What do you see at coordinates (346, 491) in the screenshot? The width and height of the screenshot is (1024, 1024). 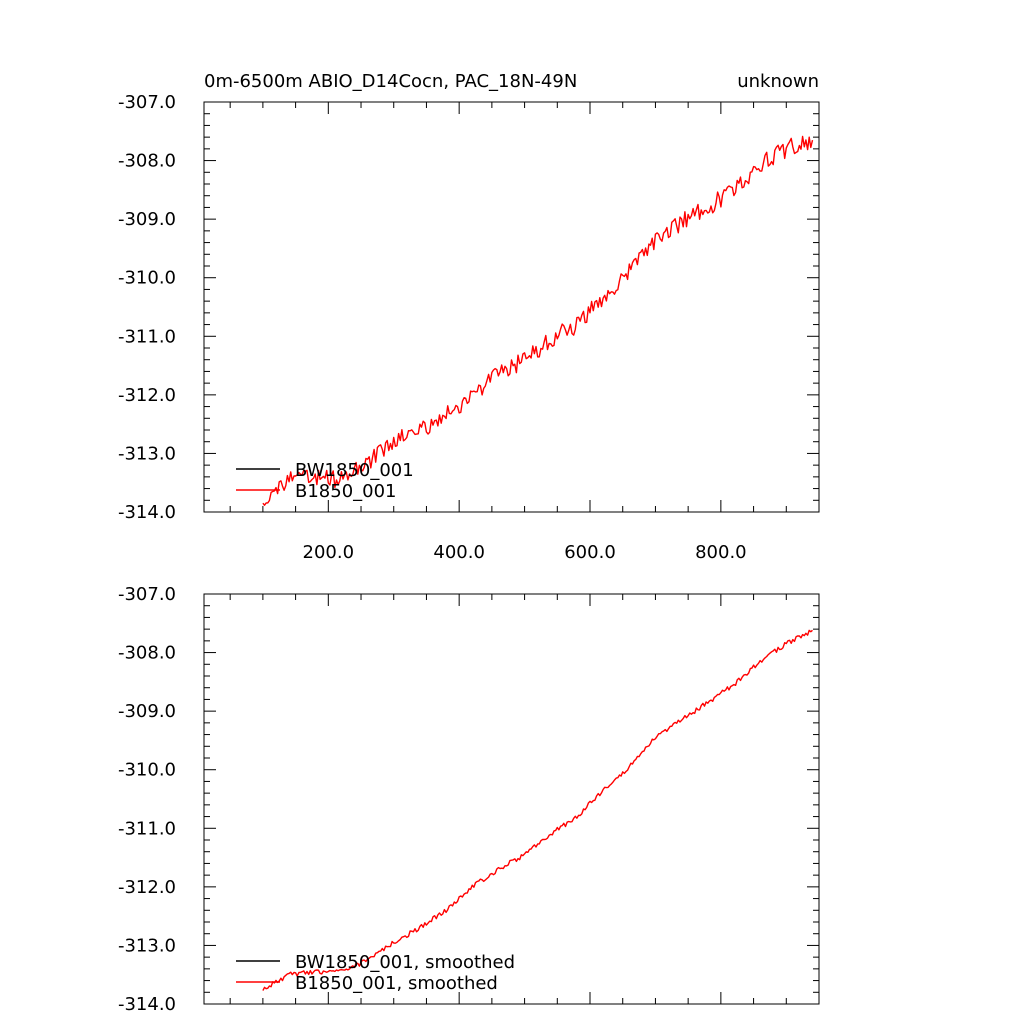 I see `panel-1-legend-label-b1850: B1850_001` at bounding box center [346, 491].